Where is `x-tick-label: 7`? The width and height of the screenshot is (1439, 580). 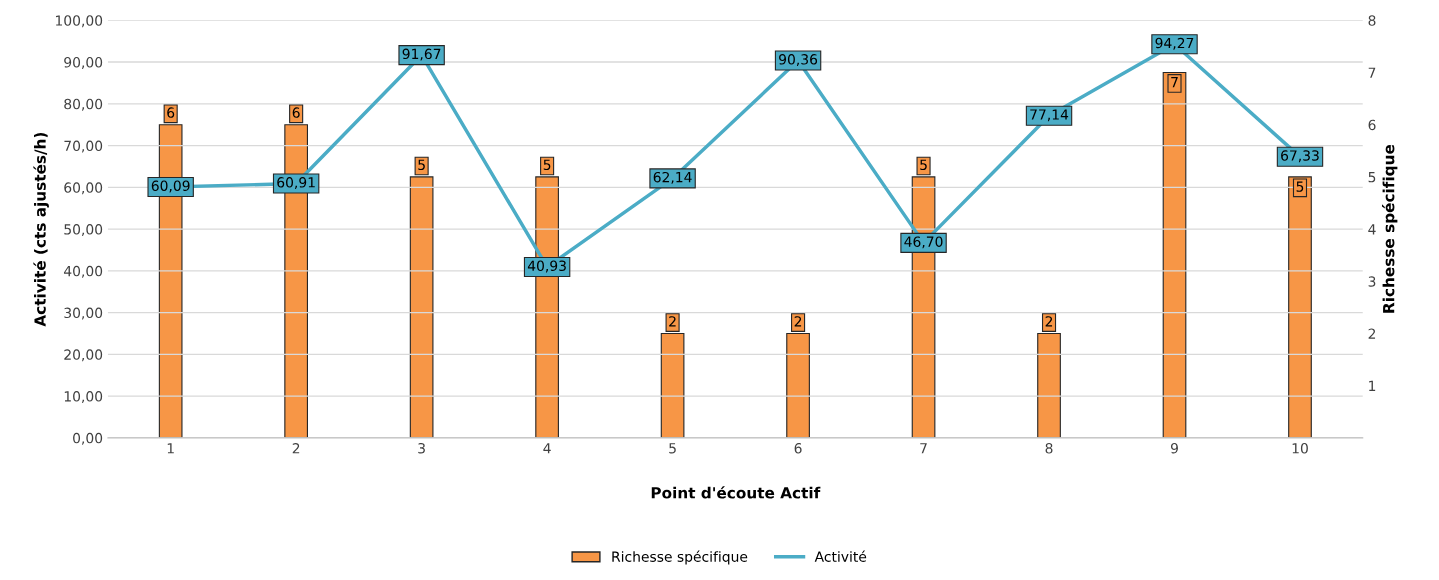 x-tick-label: 7 is located at coordinates (923, 448).